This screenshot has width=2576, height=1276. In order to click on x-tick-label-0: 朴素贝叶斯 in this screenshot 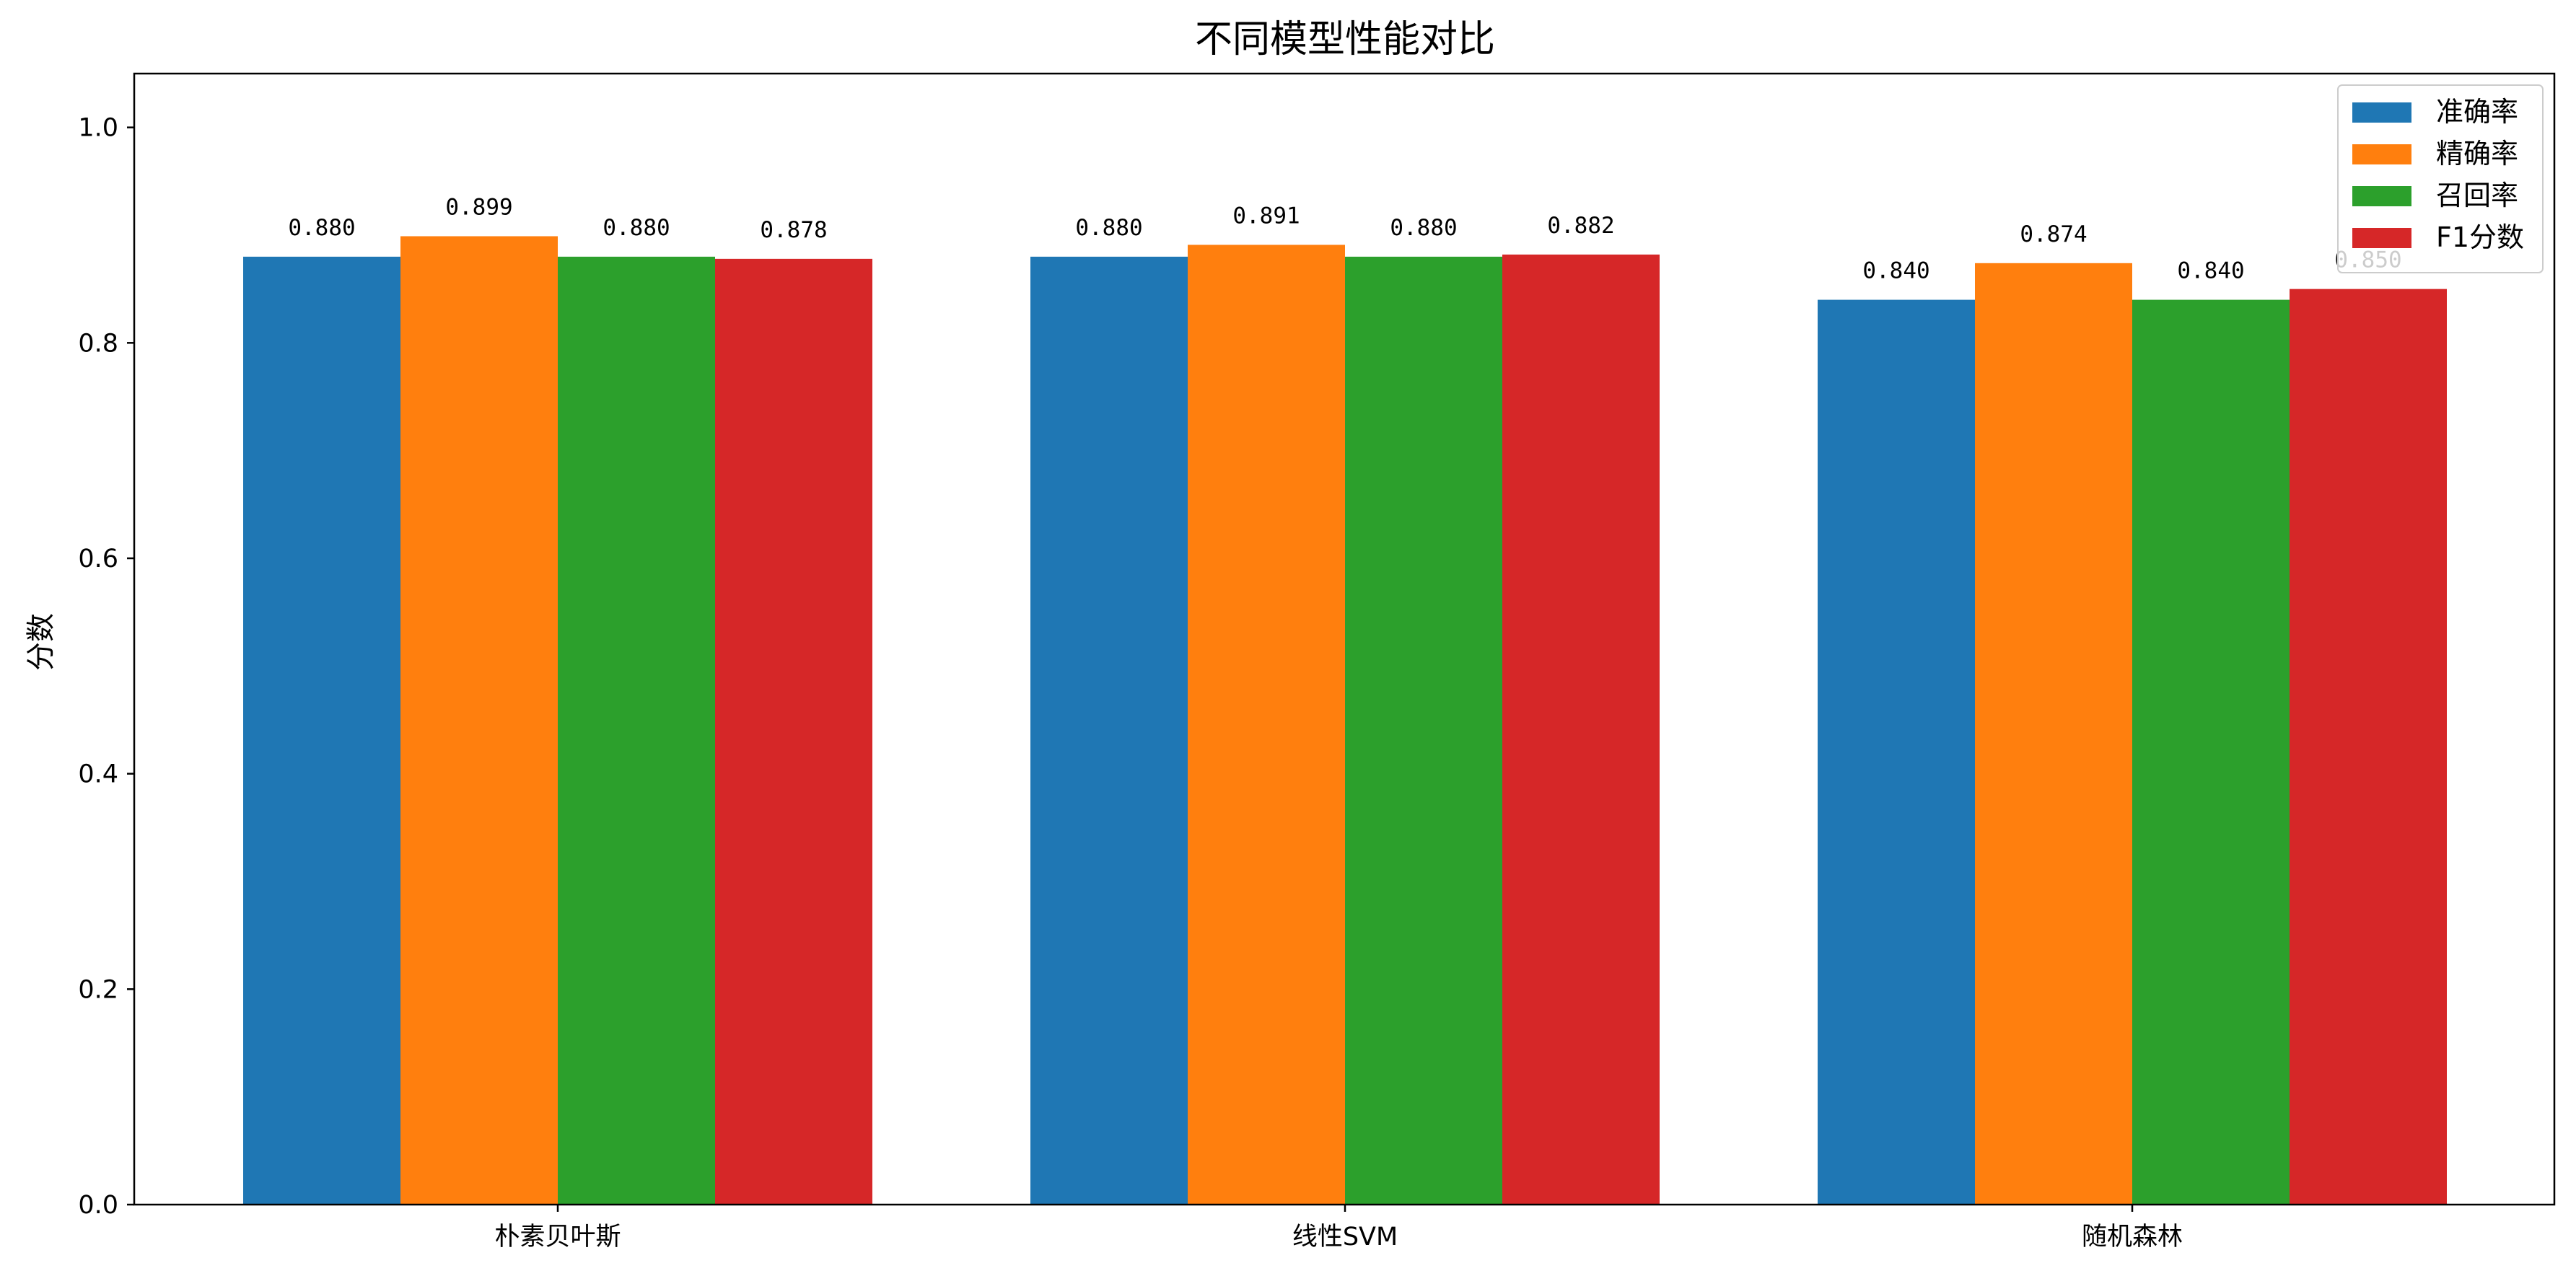, I will do `click(557, 1237)`.